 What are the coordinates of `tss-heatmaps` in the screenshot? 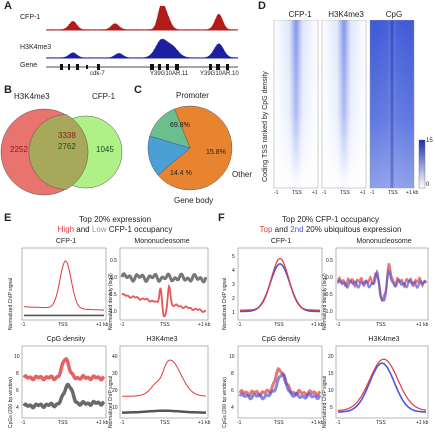 It's located at (349, 104).